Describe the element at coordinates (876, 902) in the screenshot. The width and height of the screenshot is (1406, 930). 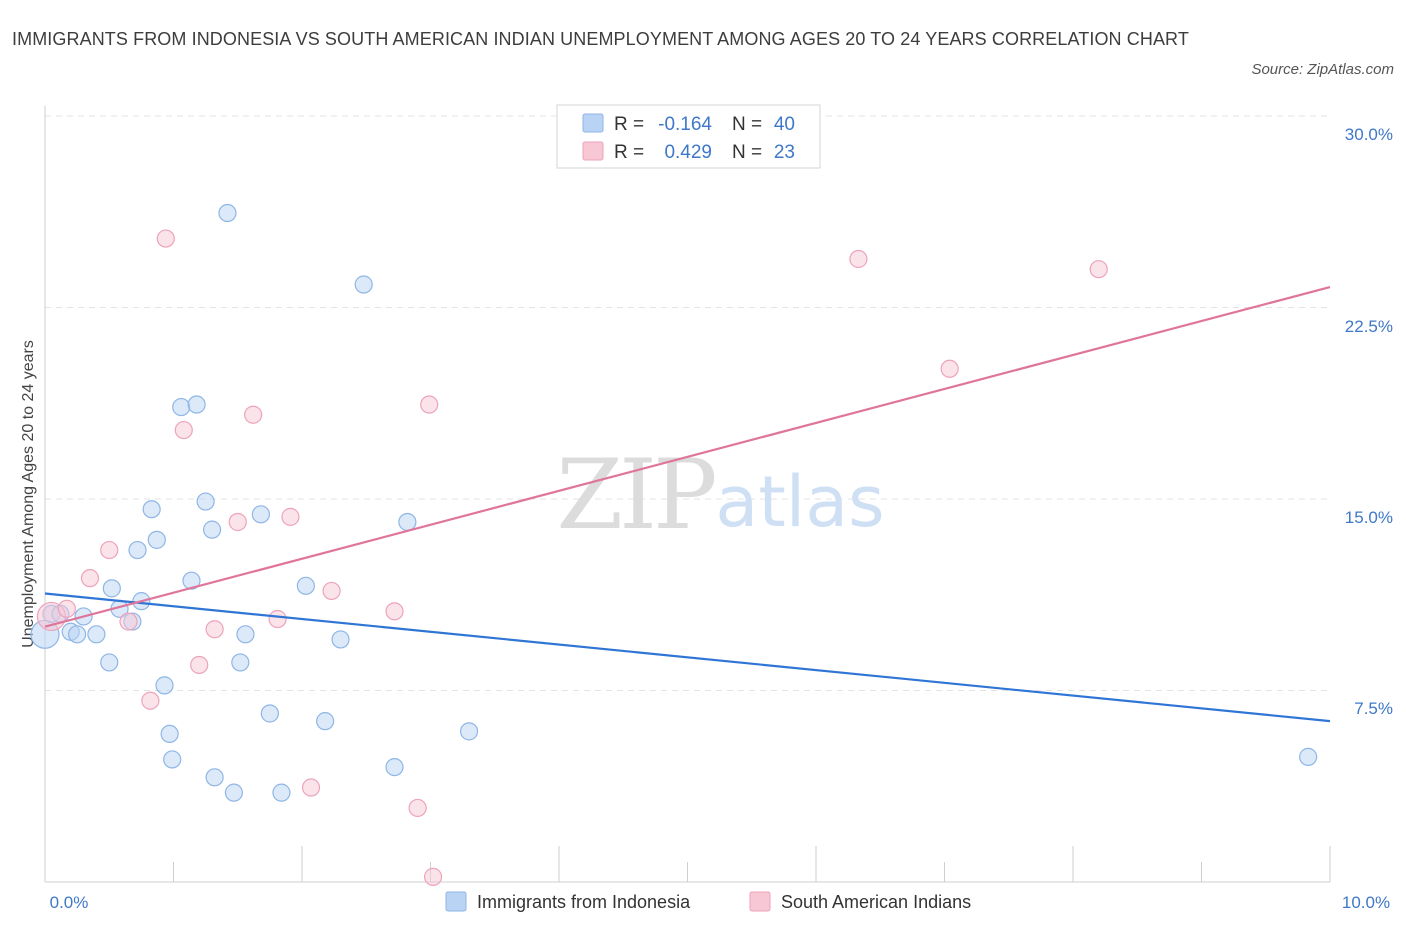
I see `legend-label-south-american-indians: South American Indians` at that location.